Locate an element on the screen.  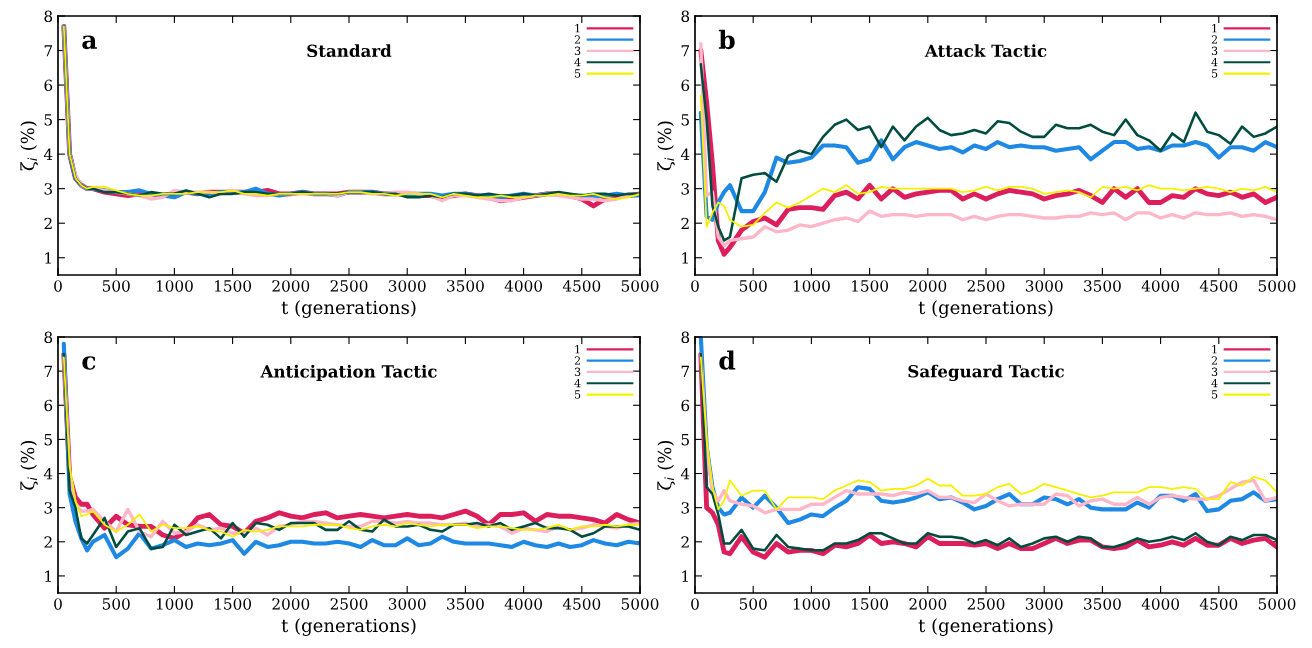
annotation: b is located at coordinates (726, 39).